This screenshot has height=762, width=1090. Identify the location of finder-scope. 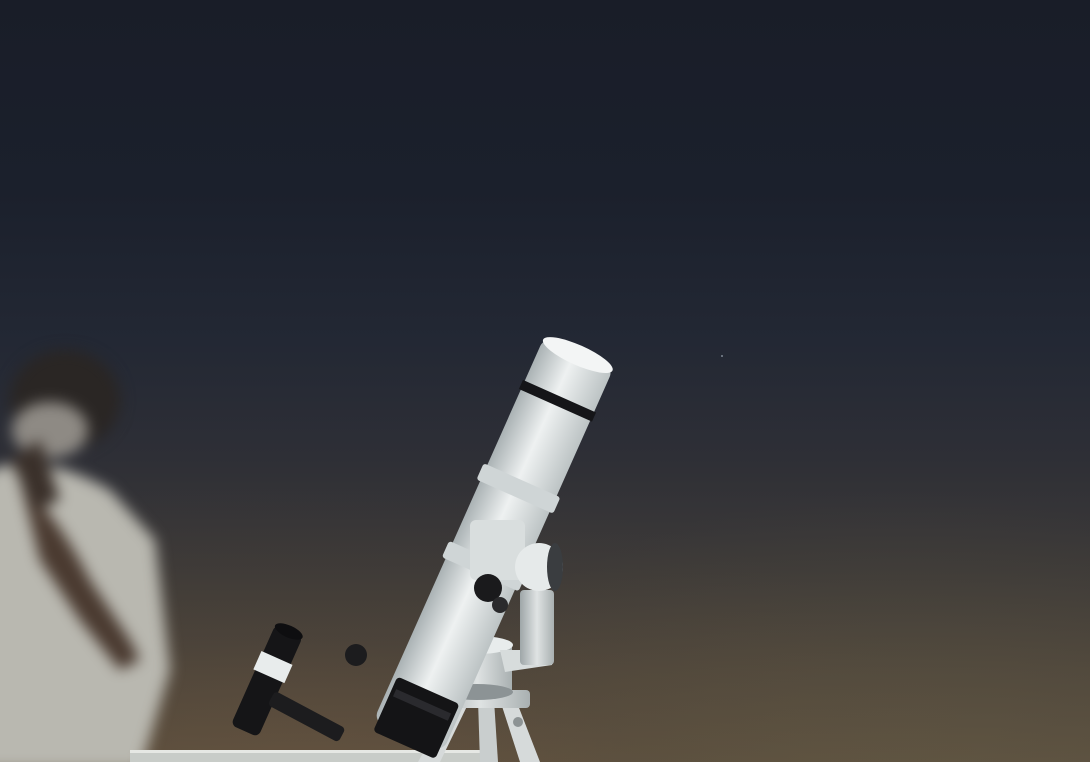
(299, 682).